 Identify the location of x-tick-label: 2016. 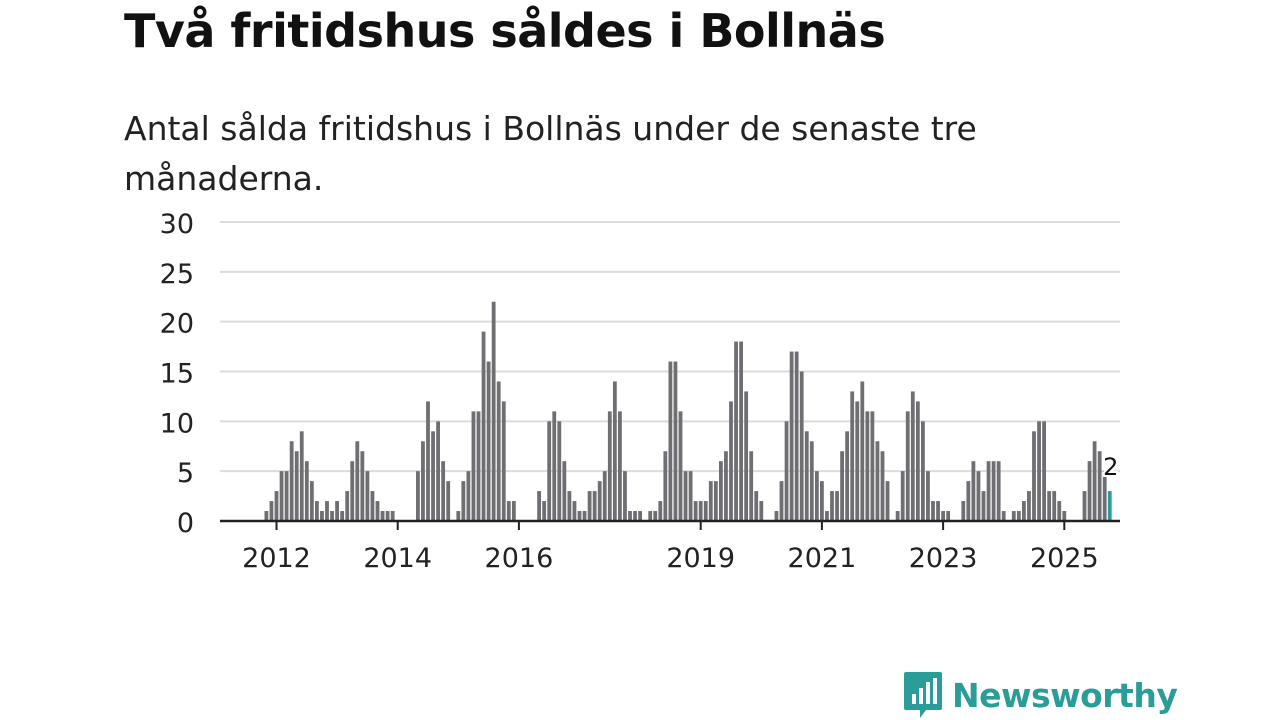
(519, 558).